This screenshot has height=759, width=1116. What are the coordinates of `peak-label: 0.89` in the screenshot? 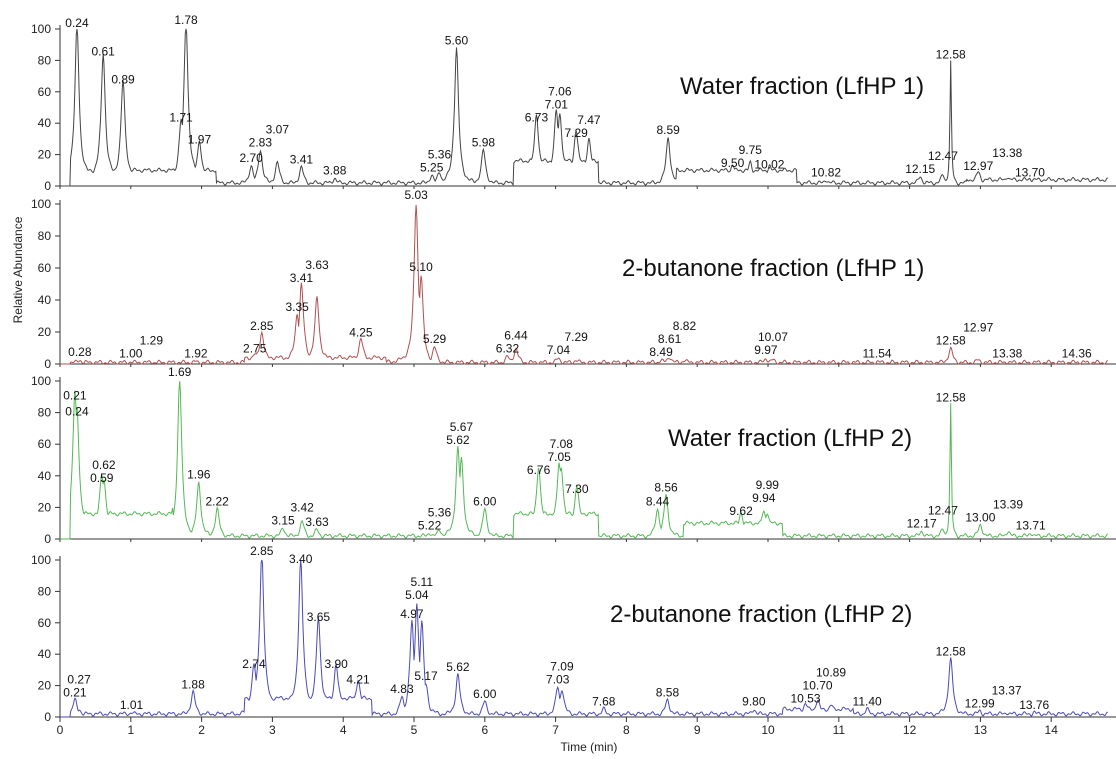 It's located at (123, 80).